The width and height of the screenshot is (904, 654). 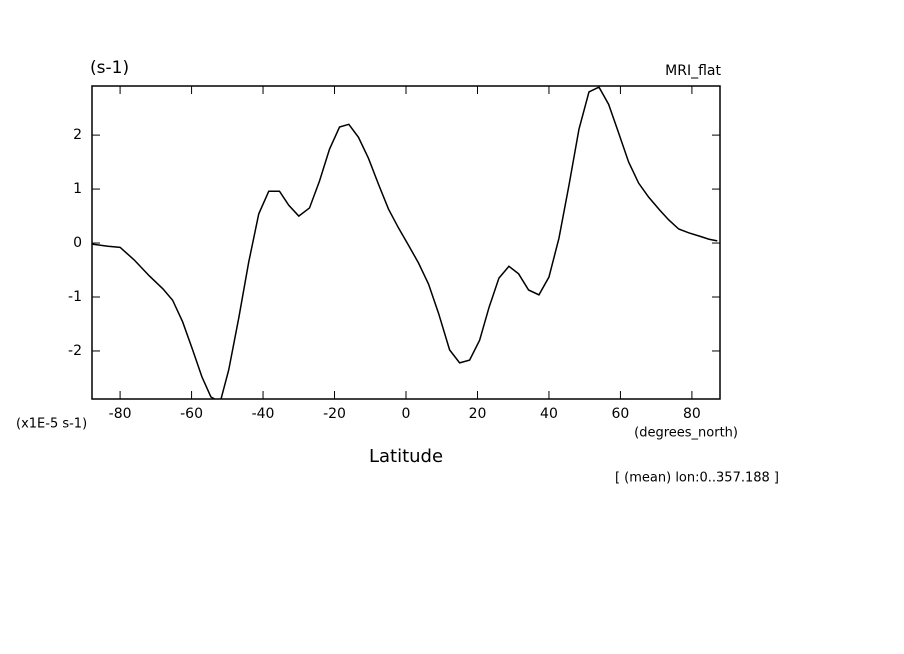 What do you see at coordinates (75, 351) in the screenshot?
I see `y-tick-label: -2` at bounding box center [75, 351].